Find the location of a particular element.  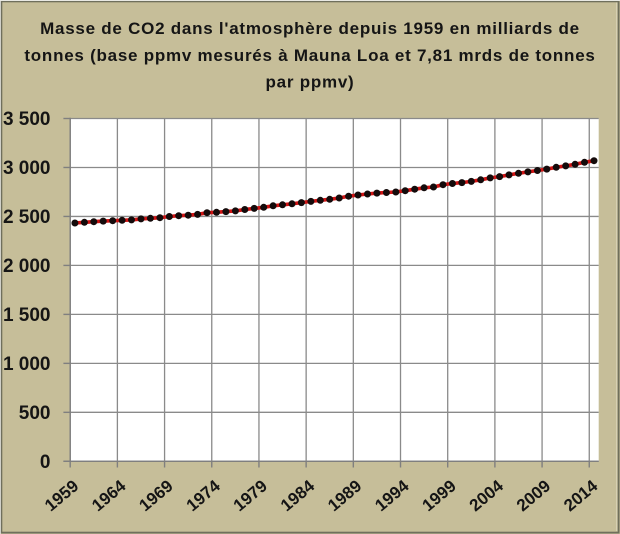

svg-text: 2 000 is located at coordinates (27, 266).